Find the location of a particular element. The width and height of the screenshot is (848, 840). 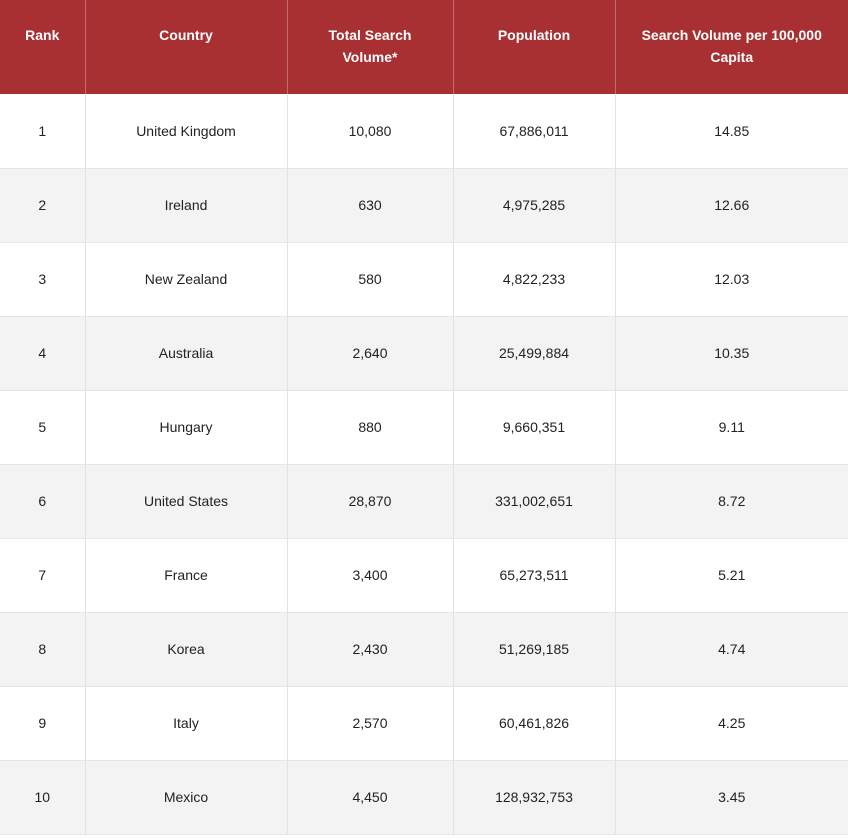

cell-rank: 8 is located at coordinates (42, 649).